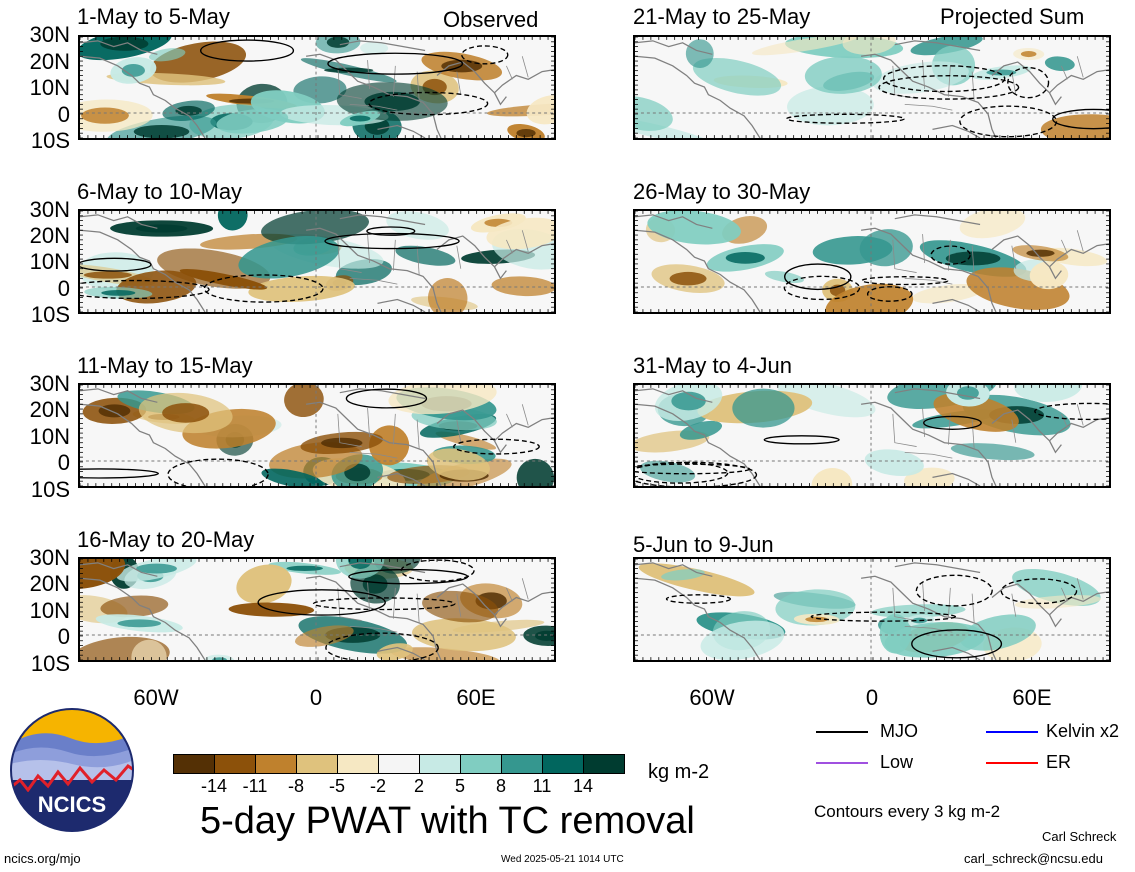 This screenshot has height=872, width=1135. Describe the element at coordinates (295, 786) in the screenshot. I see `colorbar-tick: -8` at that location.